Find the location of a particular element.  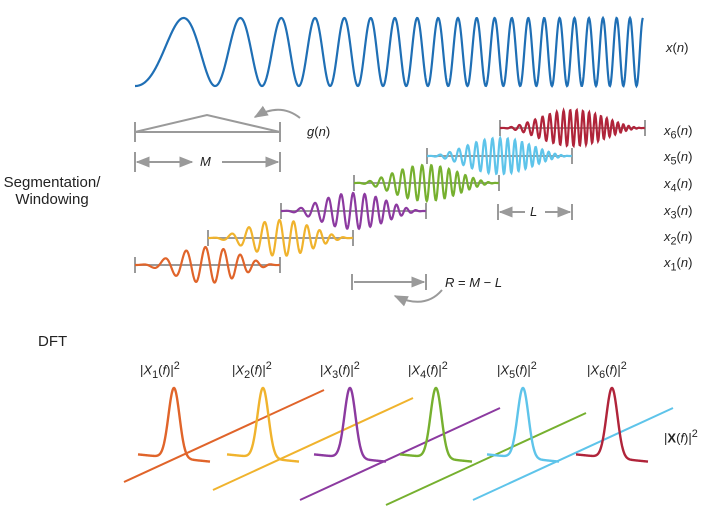

window-function is located at coordinates (207, 127).